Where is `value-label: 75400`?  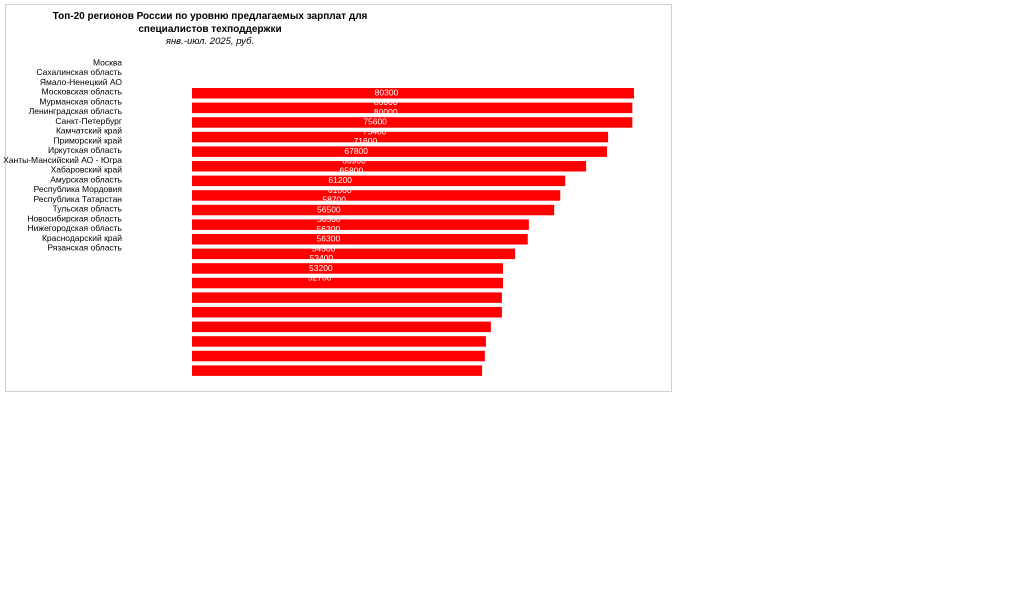
value-label: 75400 is located at coordinates (375, 131).